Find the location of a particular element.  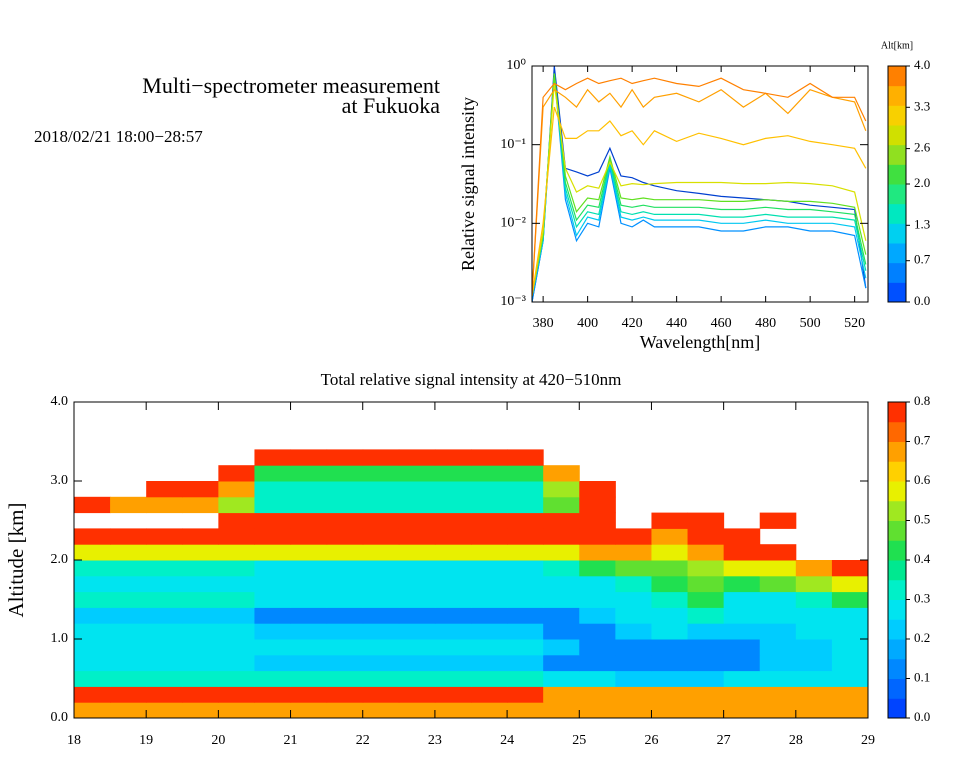

y-tick-label: 4.0 is located at coordinates (60, 401).